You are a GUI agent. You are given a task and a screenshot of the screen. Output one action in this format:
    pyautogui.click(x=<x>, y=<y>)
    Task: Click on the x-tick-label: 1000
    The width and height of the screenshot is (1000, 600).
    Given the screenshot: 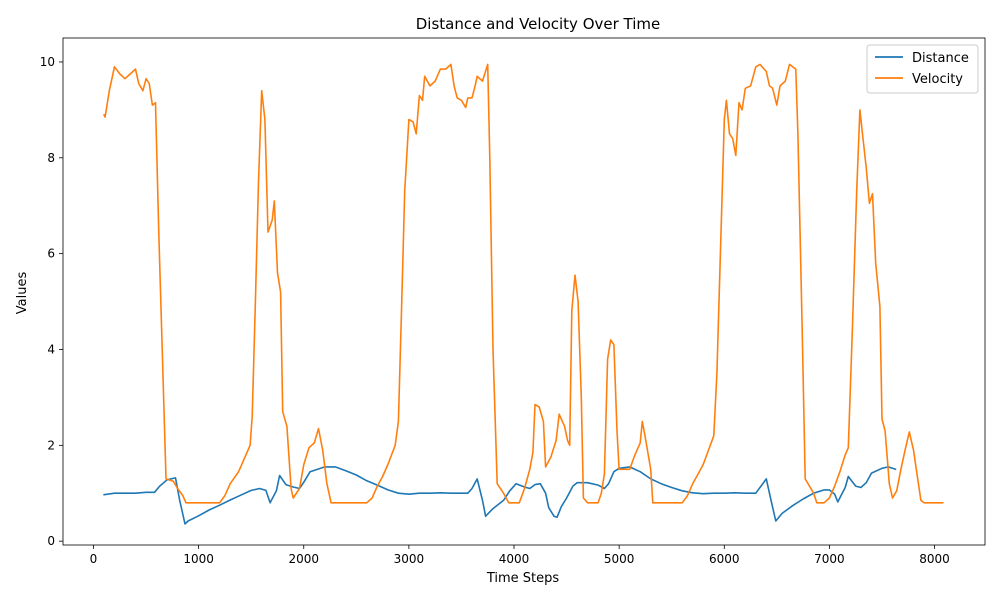 What is the action you would take?
    pyautogui.click(x=198, y=559)
    